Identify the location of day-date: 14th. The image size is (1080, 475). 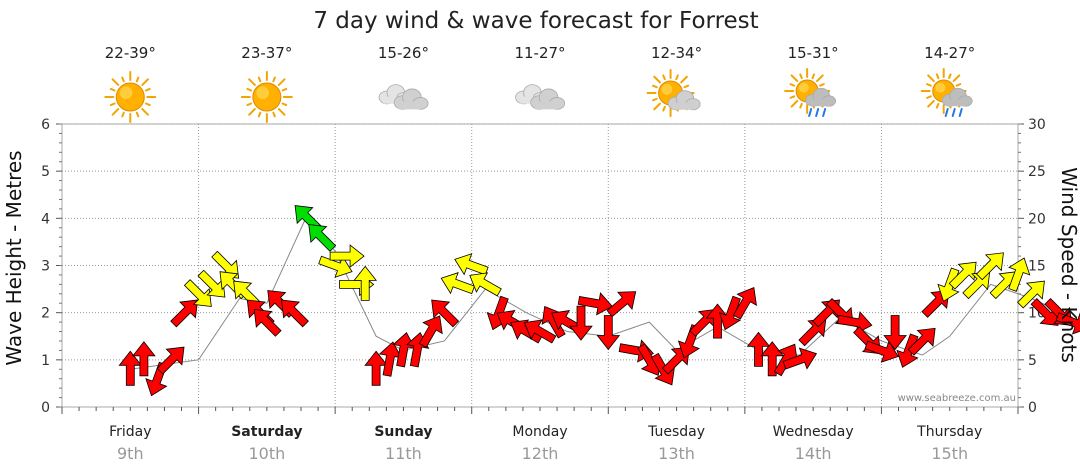
(813, 453).